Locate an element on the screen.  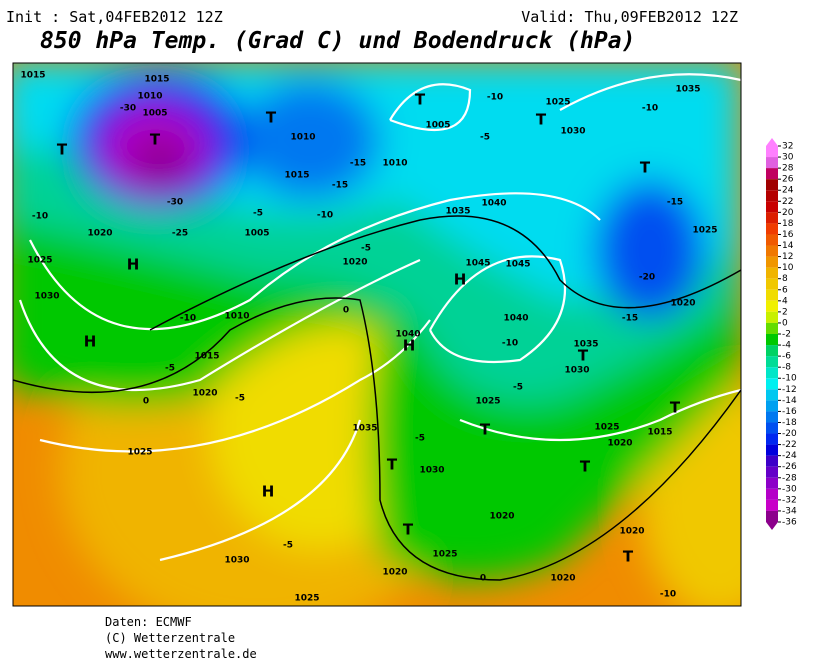
colorbar-label: -14 is located at coordinates (789, 401).